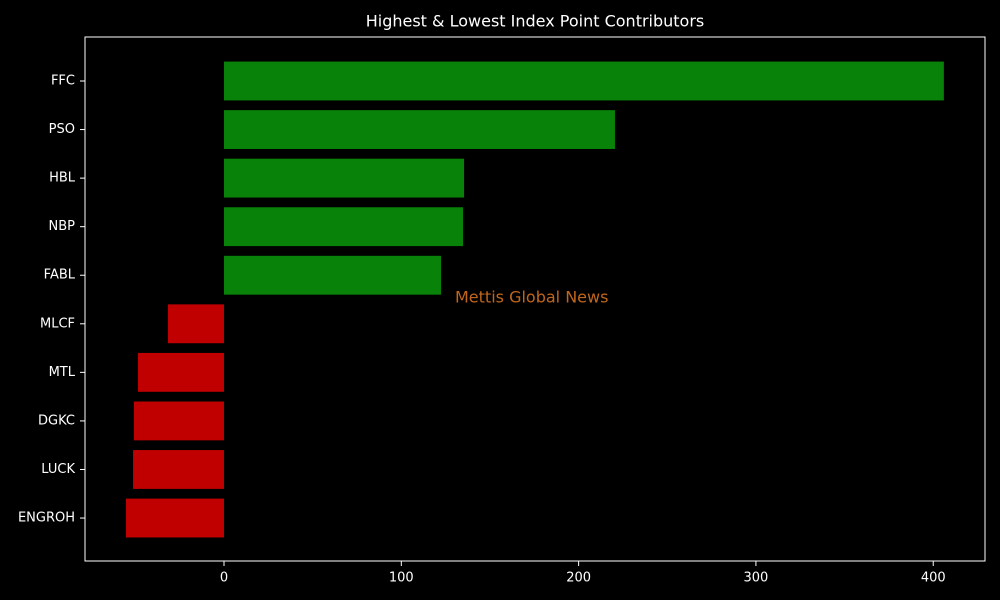 The width and height of the screenshot is (1000, 600). I want to click on y-tick-label: PSO, so click(62, 129).